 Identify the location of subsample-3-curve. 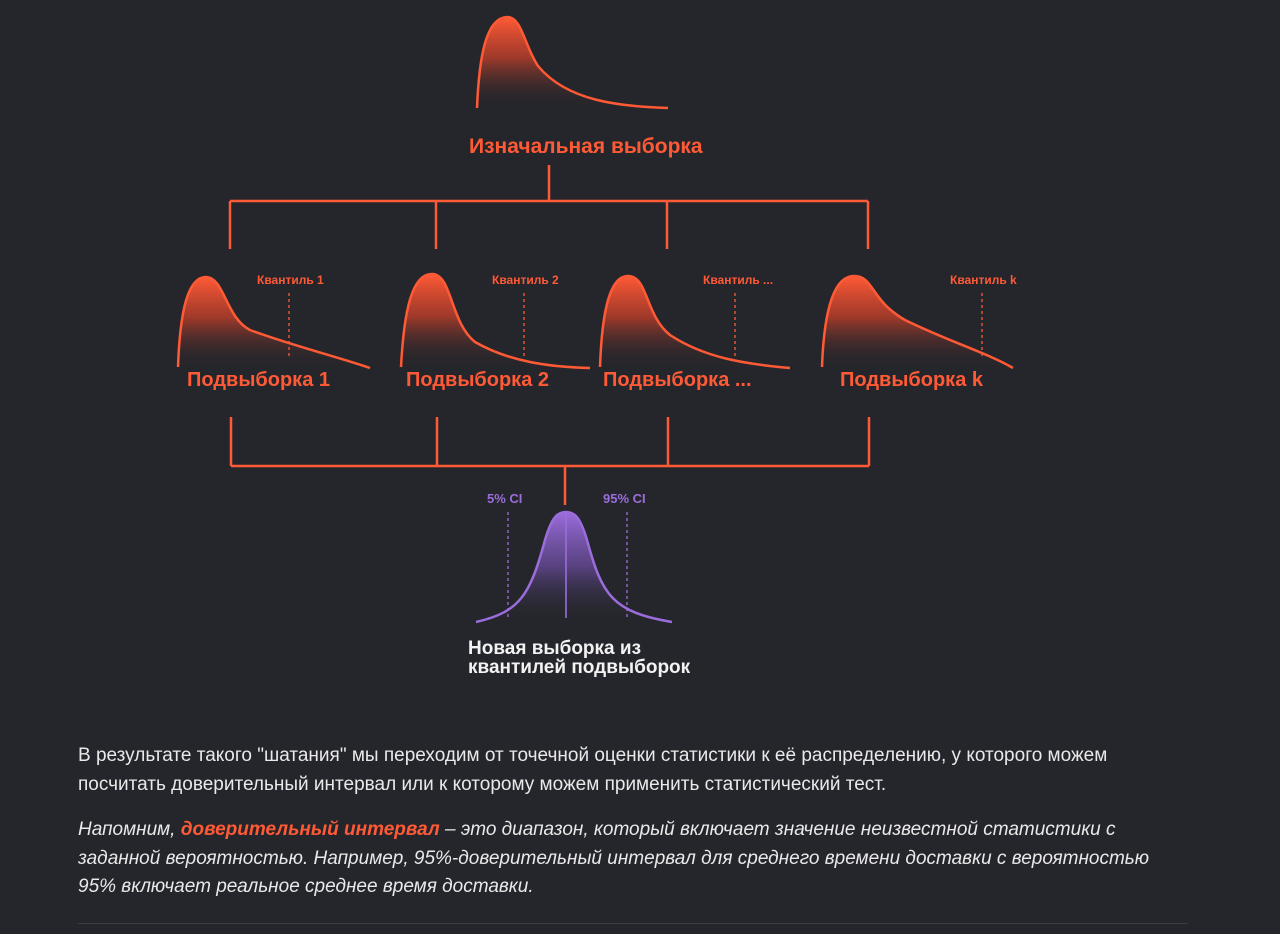
(694, 322).